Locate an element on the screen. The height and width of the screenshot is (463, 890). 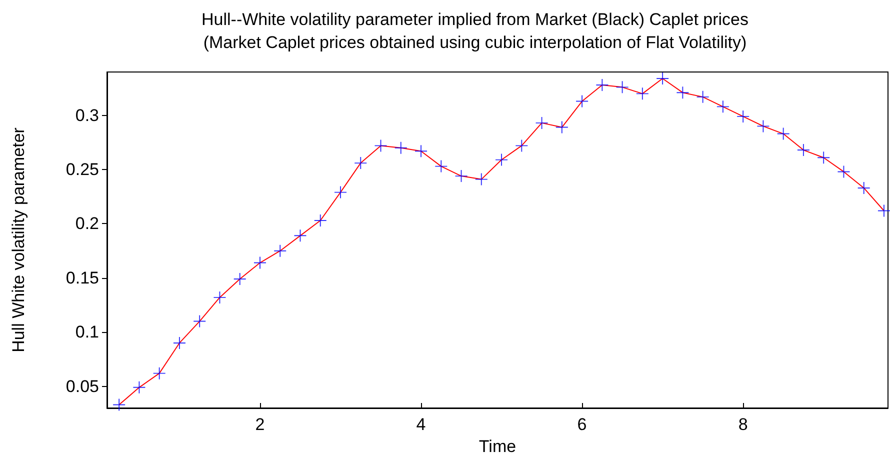
x-tick-label: 6 is located at coordinates (582, 424).